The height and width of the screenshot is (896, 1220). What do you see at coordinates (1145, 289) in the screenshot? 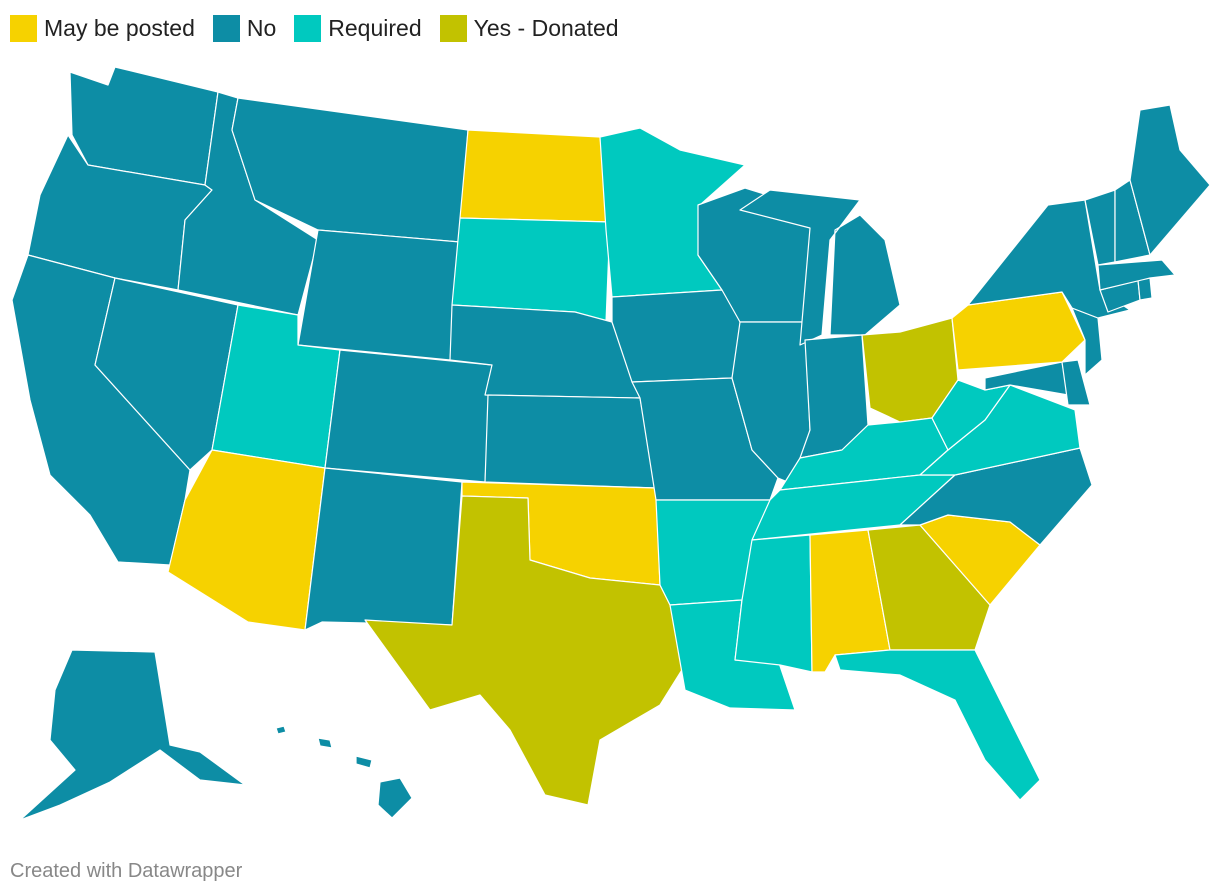
I see `state-rhode-island` at bounding box center [1145, 289].